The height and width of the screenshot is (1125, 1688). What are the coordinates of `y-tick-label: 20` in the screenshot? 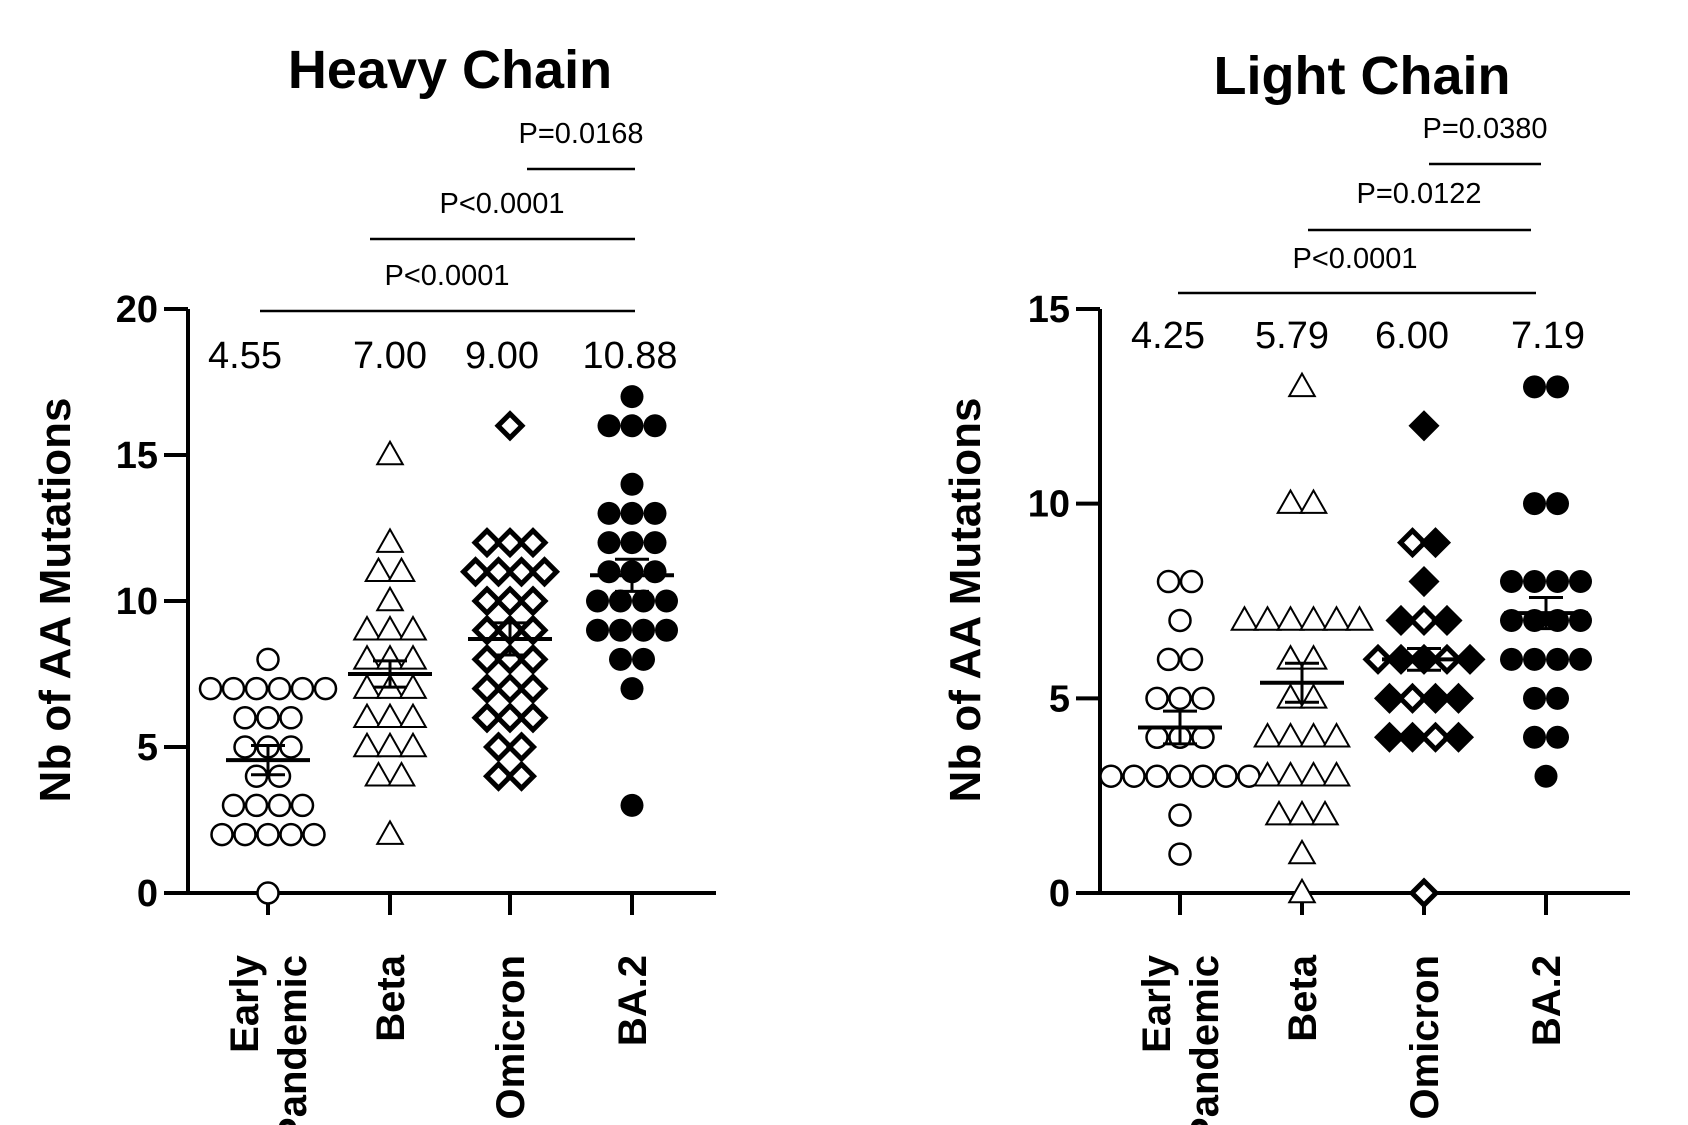 It's located at (137, 310).